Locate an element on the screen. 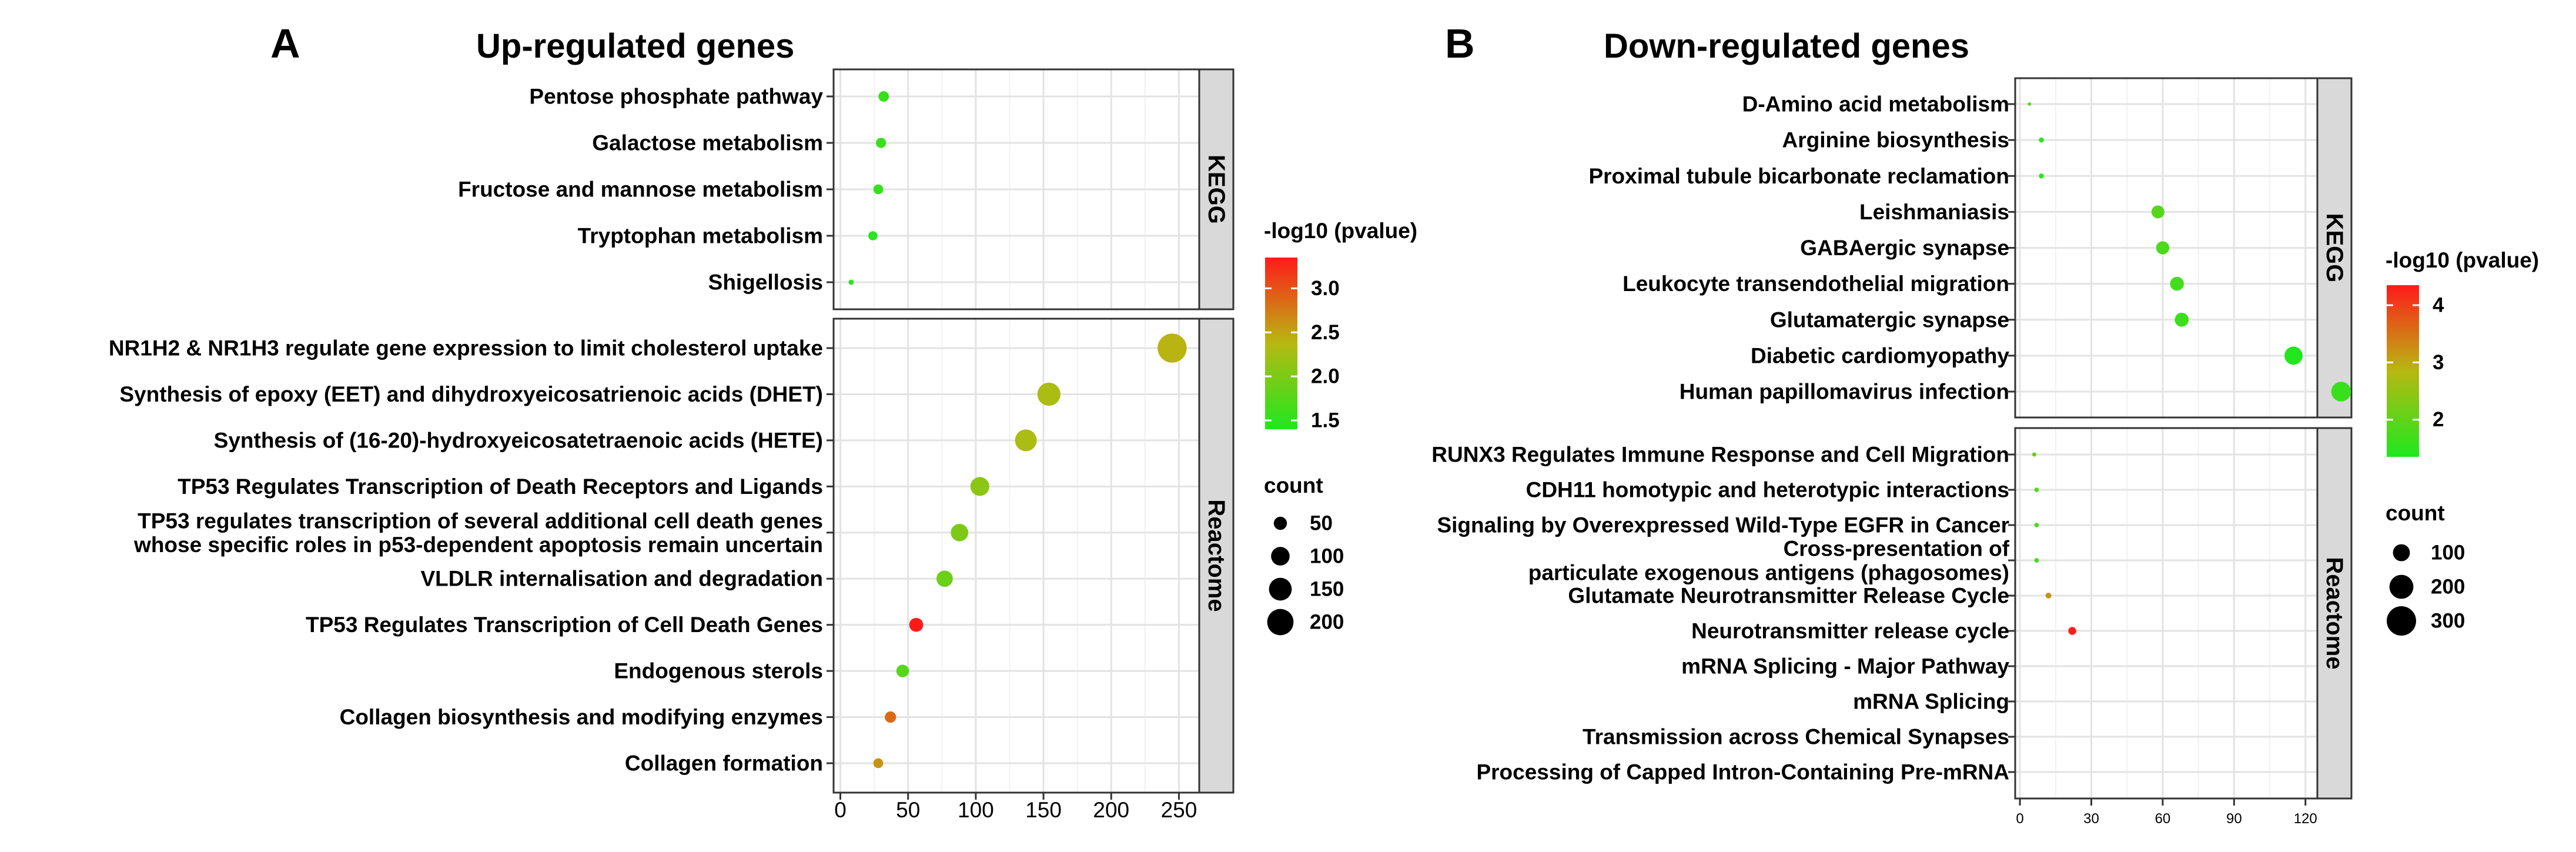 This screenshot has width=2576, height=852. y-tick-label: Leukocyte transendothelial migration is located at coordinates (1815, 284).